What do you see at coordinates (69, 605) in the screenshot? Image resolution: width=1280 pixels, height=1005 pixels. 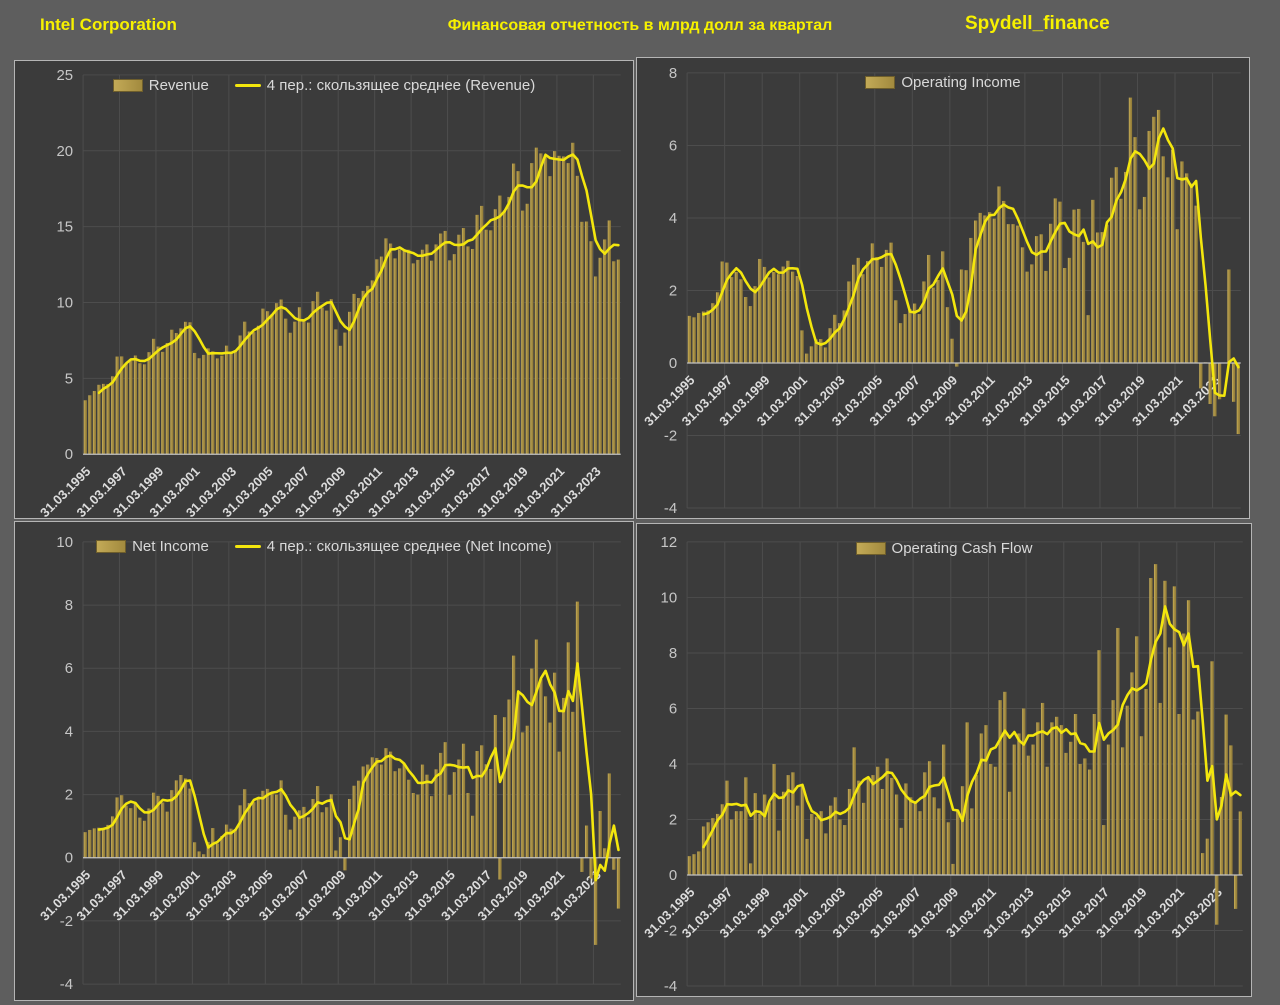 I see `y-tick-label: 8` at bounding box center [69, 605].